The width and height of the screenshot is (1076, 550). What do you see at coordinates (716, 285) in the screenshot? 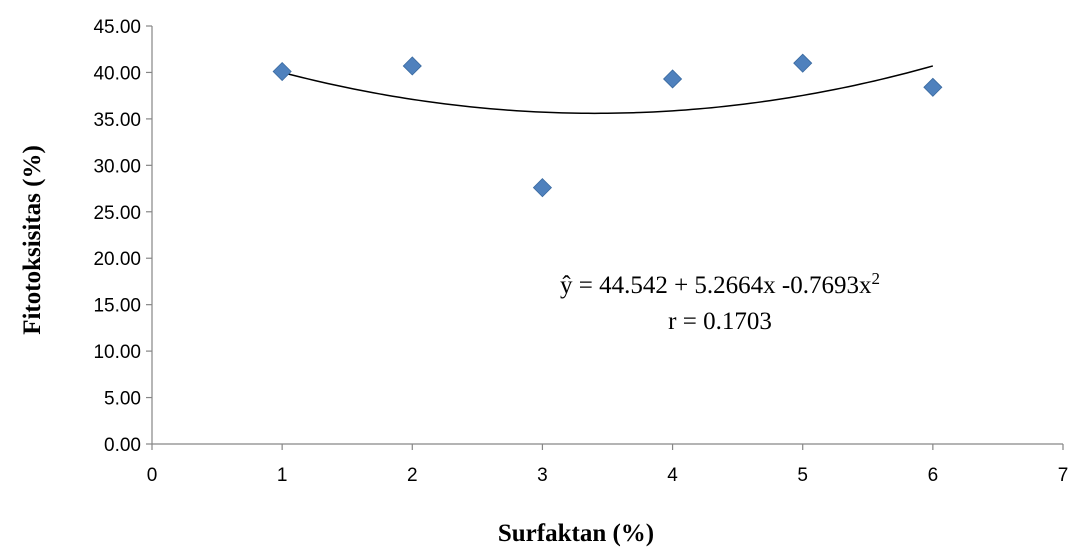
I see `equation-main: ŷ = 44.542 + 5.2664x -0.7693x` at bounding box center [716, 285].